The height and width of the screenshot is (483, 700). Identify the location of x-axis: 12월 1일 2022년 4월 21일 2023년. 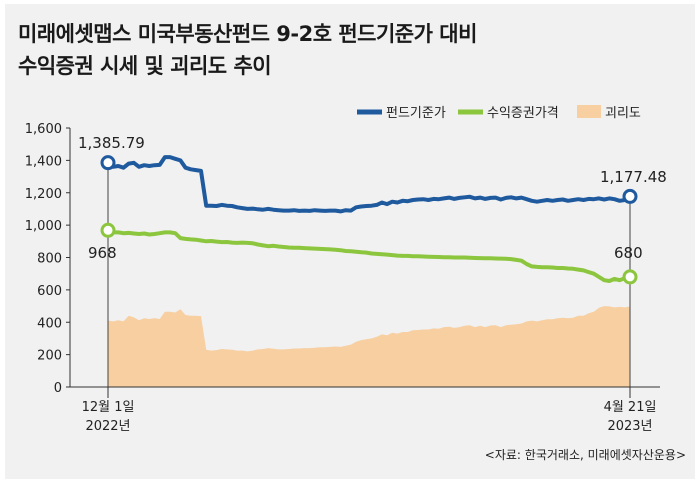
(365, 410).